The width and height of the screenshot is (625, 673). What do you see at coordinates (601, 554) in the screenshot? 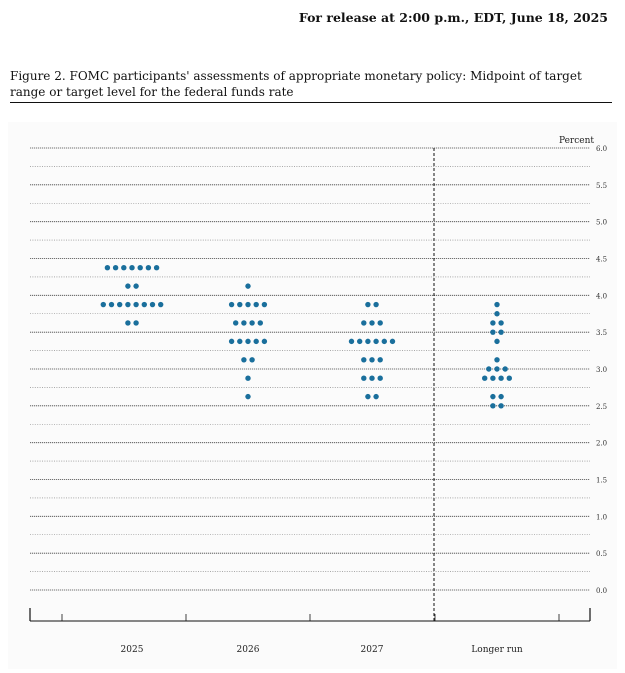
I see `y-tick-label: 0.5` at bounding box center [601, 554].